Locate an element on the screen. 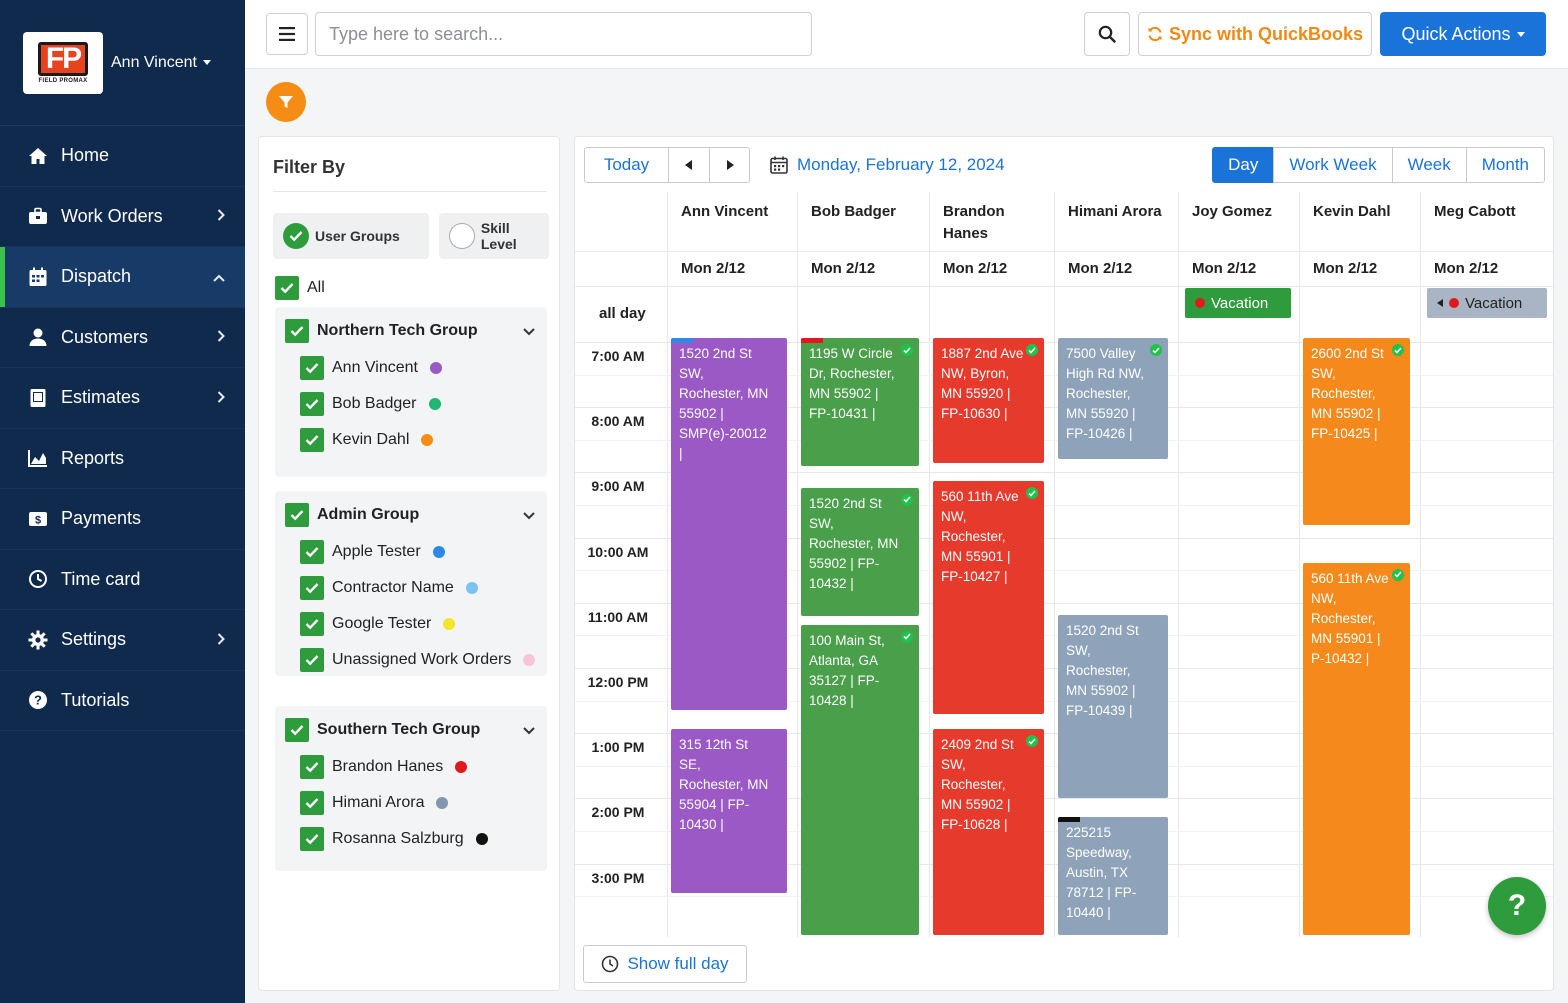 The height and width of the screenshot is (1003, 1568). question-icon: ? is located at coordinates (38, 700).